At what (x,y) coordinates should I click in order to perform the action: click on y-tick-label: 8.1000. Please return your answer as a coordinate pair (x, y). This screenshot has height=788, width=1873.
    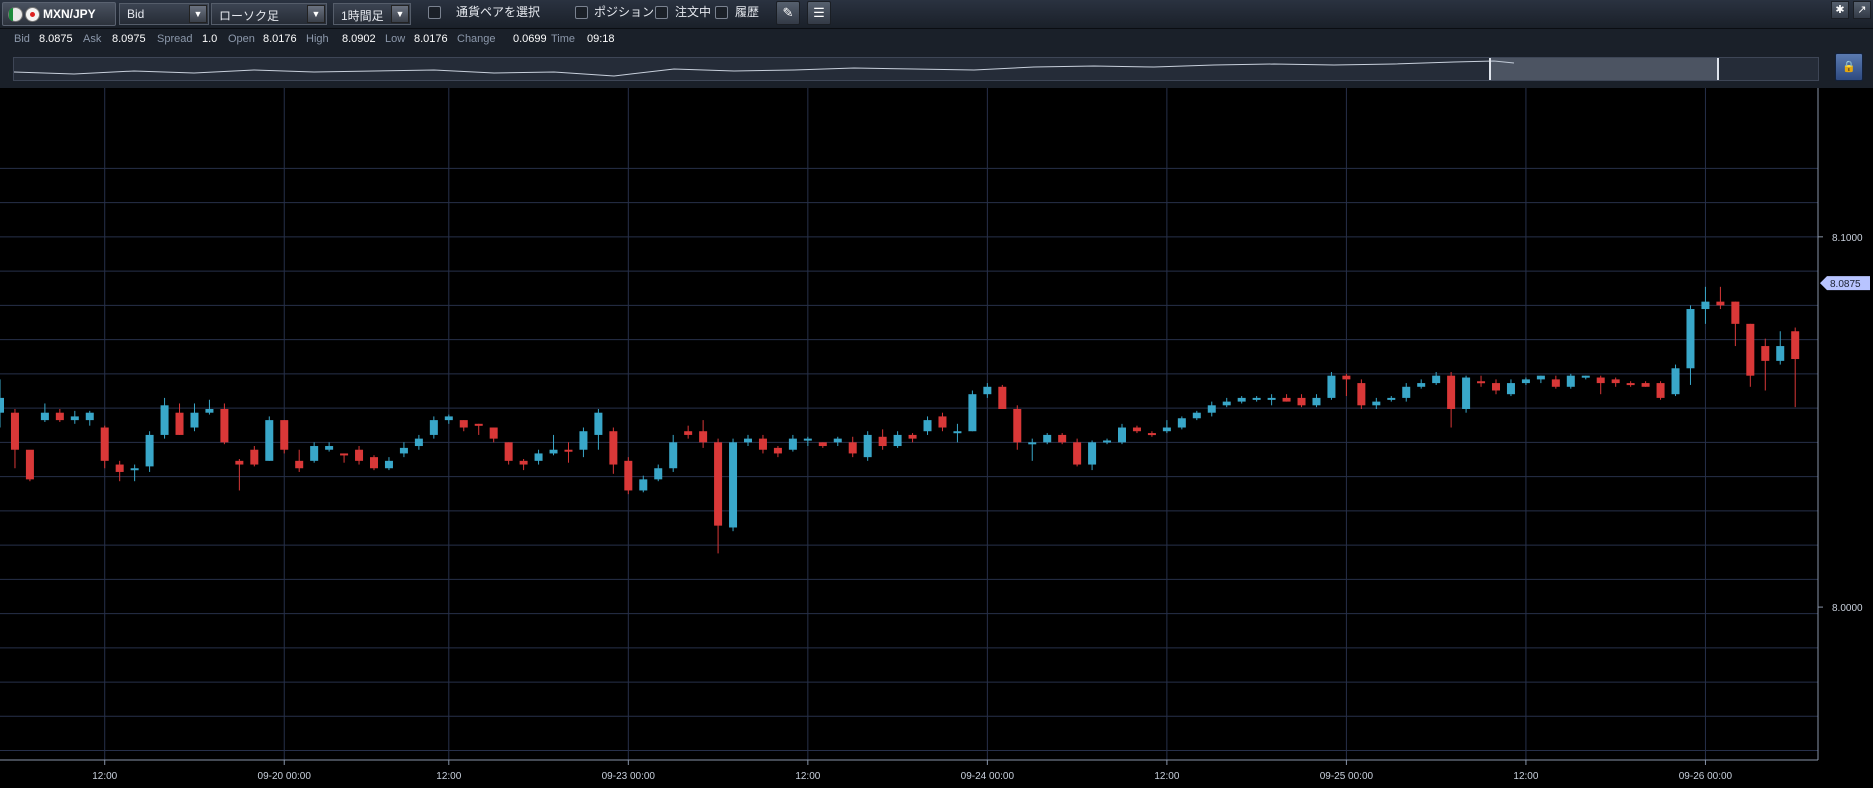
    Looking at the image, I should click on (1847, 238).